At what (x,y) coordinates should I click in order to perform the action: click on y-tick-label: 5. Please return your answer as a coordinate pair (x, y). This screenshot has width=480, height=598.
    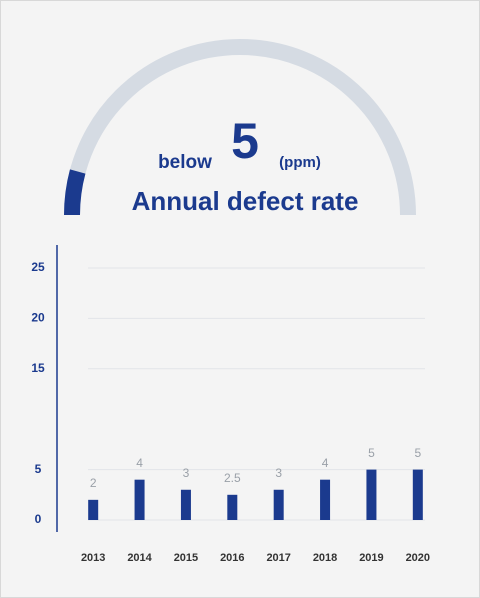
    Looking at the image, I should click on (38, 469).